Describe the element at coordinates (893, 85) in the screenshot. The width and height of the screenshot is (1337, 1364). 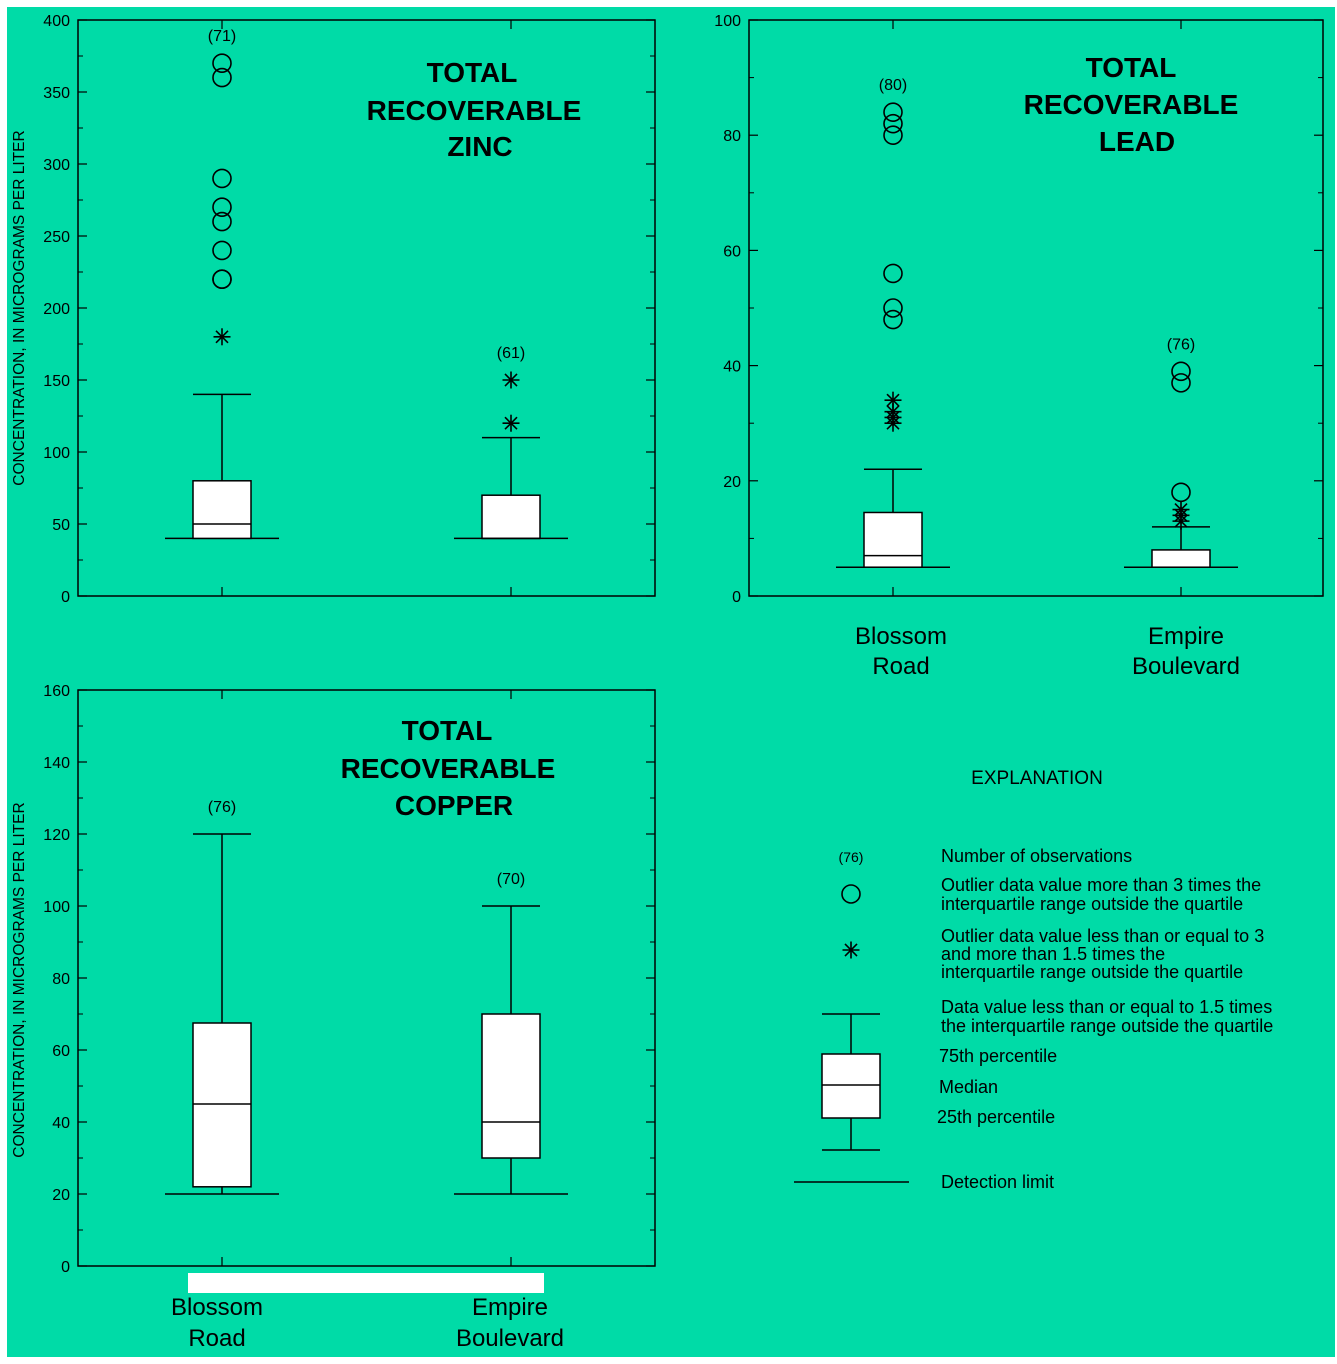
I see `observation-count: (80)` at that location.